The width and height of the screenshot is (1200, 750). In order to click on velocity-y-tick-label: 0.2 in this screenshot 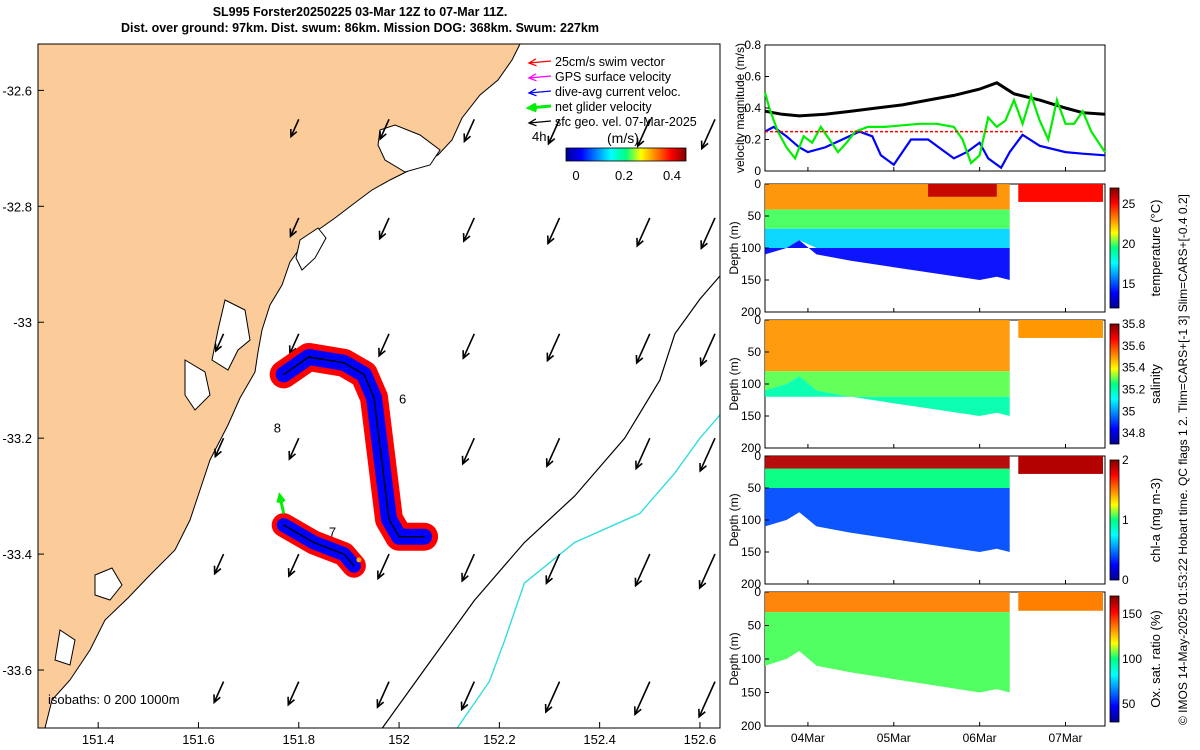, I will do `click(752, 140)`.